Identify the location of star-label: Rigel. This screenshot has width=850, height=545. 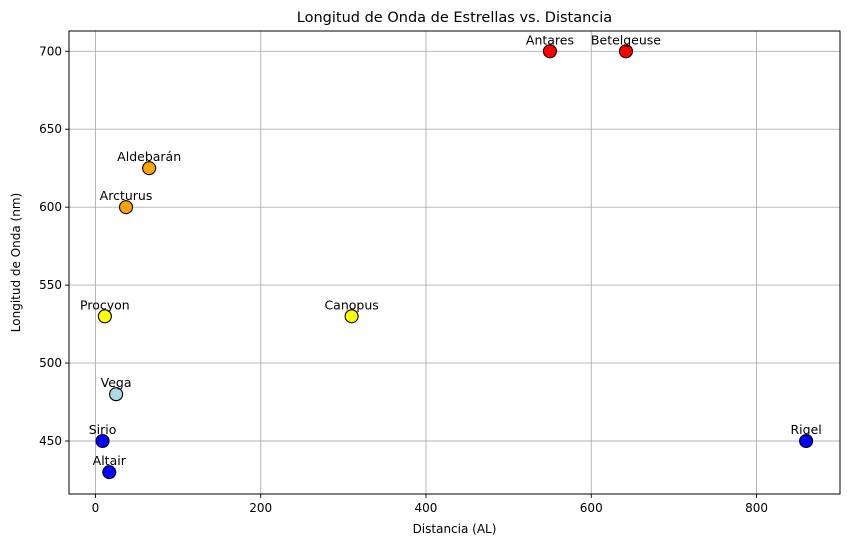
(805, 429).